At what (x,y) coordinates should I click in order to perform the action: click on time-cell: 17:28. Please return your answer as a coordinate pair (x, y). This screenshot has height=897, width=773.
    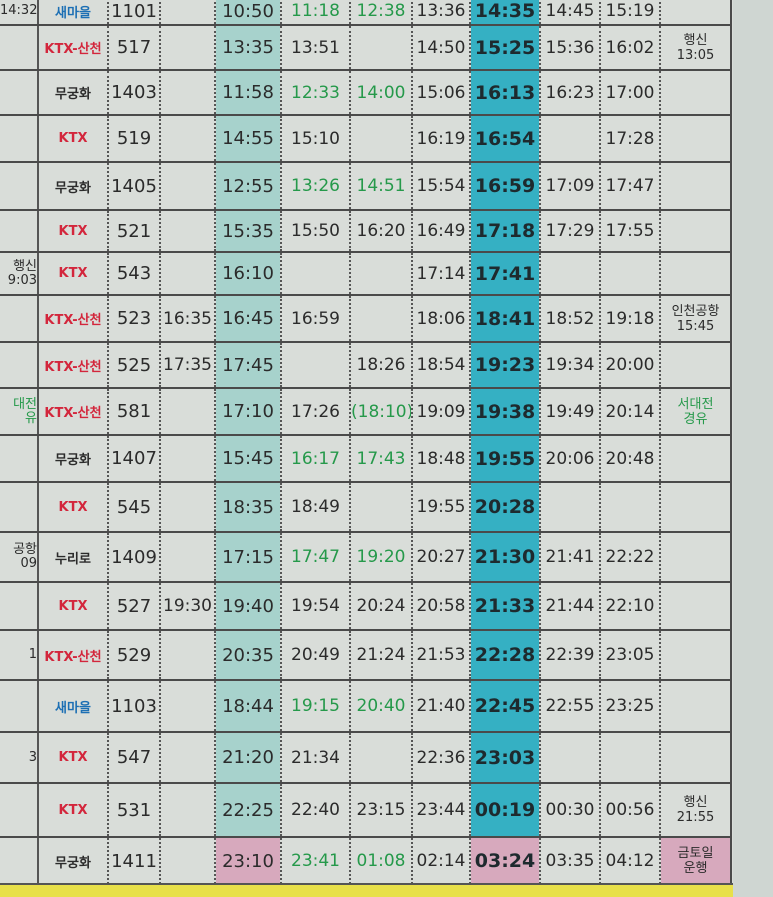
    Looking at the image, I should click on (630, 139).